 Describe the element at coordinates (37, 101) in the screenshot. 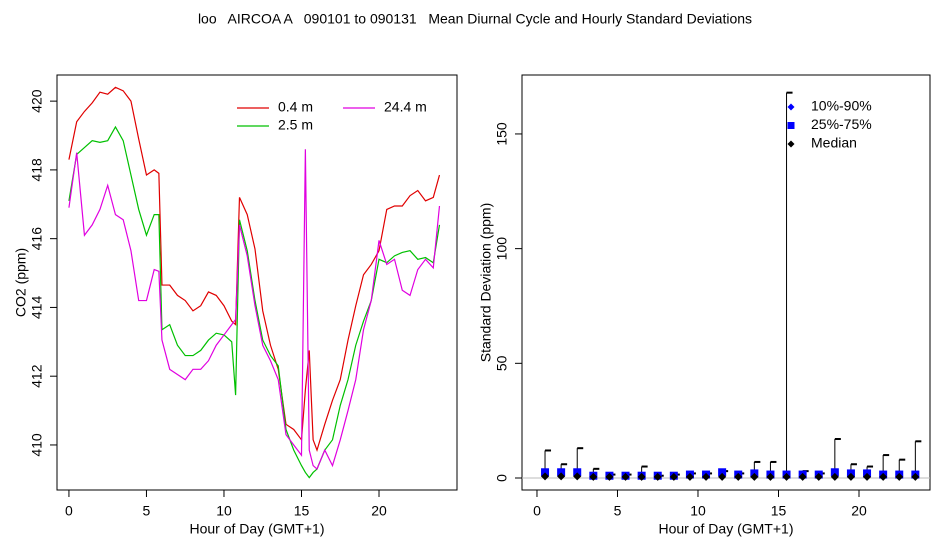

I see `y-tick-label: 420` at that location.